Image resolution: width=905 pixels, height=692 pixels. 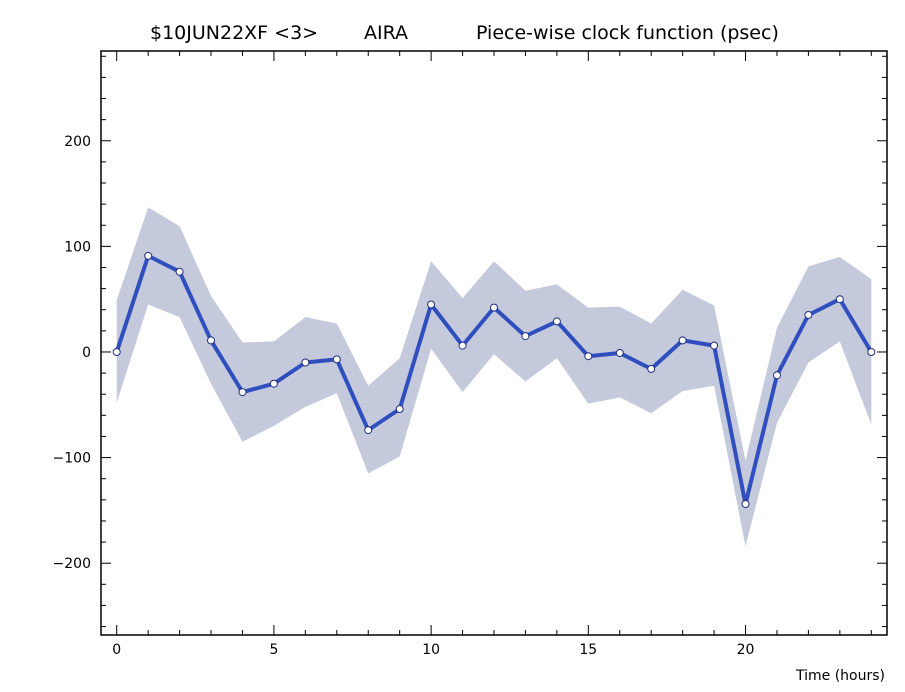 What do you see at coordinates (627, 33) in the screenshot?
I see `chart-title-description: Piece-wise clock function (psec)` at bounding box center [627, 33].